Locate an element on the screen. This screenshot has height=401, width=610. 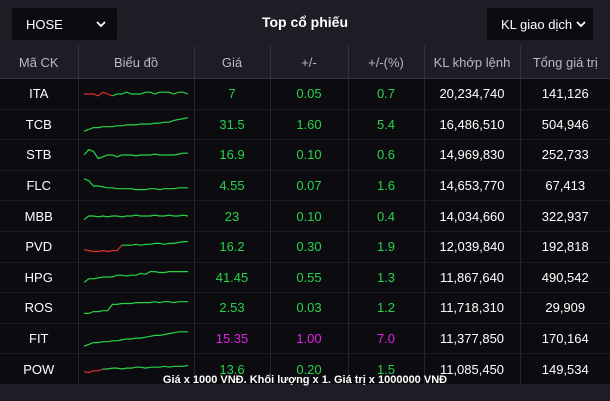
table-row: TCB 31.5 1.60 5.4 16,486,510 504,946 is located at coordinates (305, 124).